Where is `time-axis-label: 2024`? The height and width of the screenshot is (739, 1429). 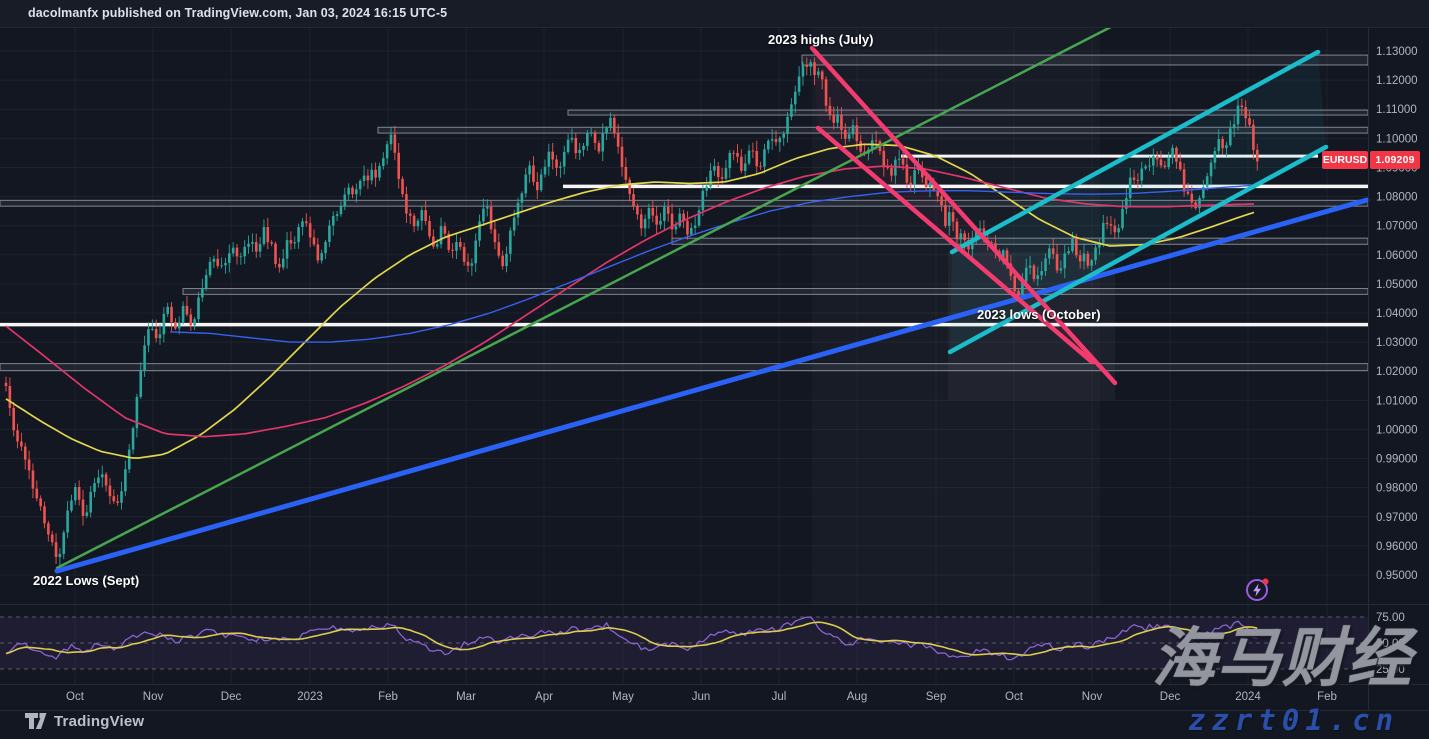
time-axis-label: 2024 is located at coordinates (1248, 697).